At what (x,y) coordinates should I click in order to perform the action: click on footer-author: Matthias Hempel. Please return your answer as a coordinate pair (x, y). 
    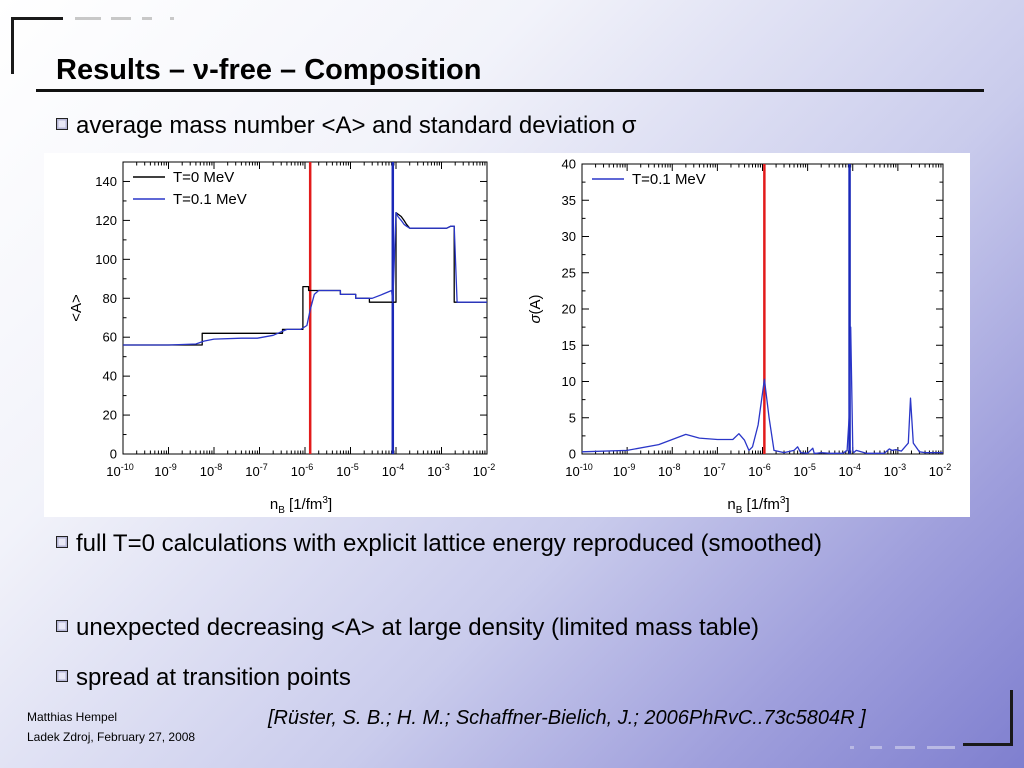
    Looking at the image, I should click on (72, 717).